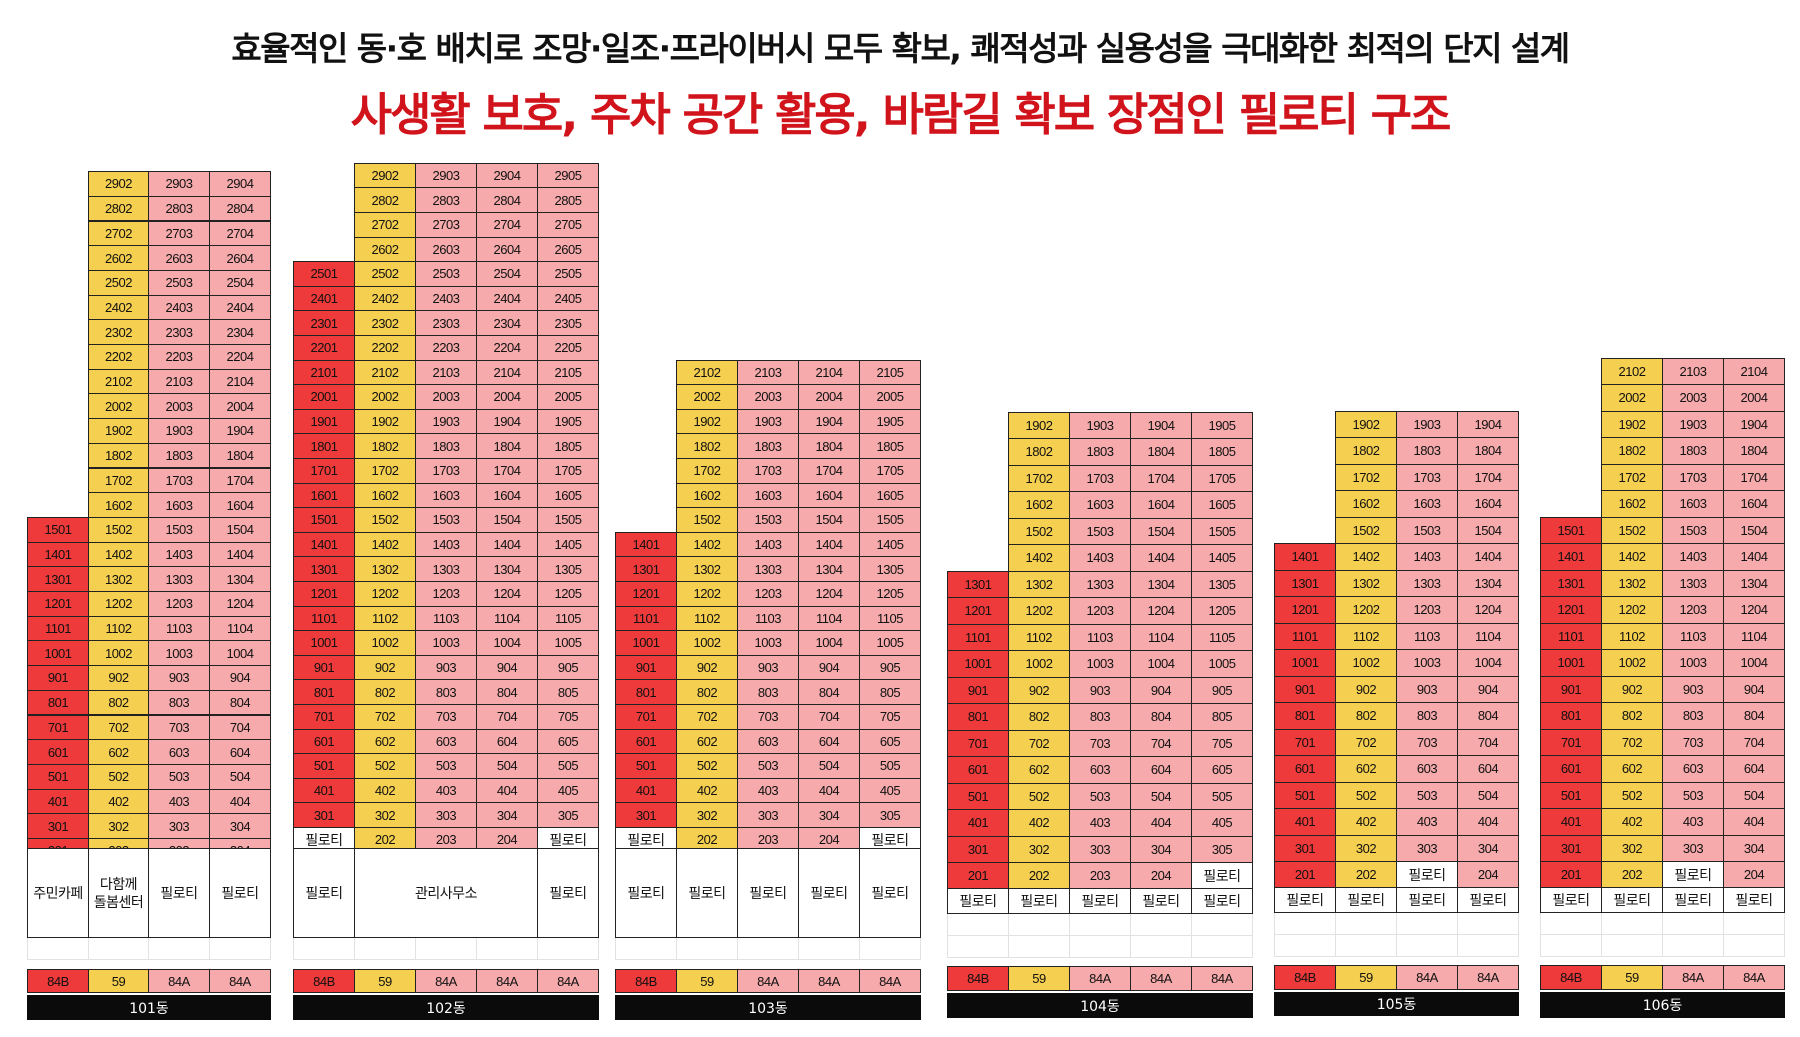 Image resolution: width=1800 pixels, height=1037 pixels. Describe the element at coordinates (179, 332) in the screenshot. I see `unit-cell: 2303` at that location.